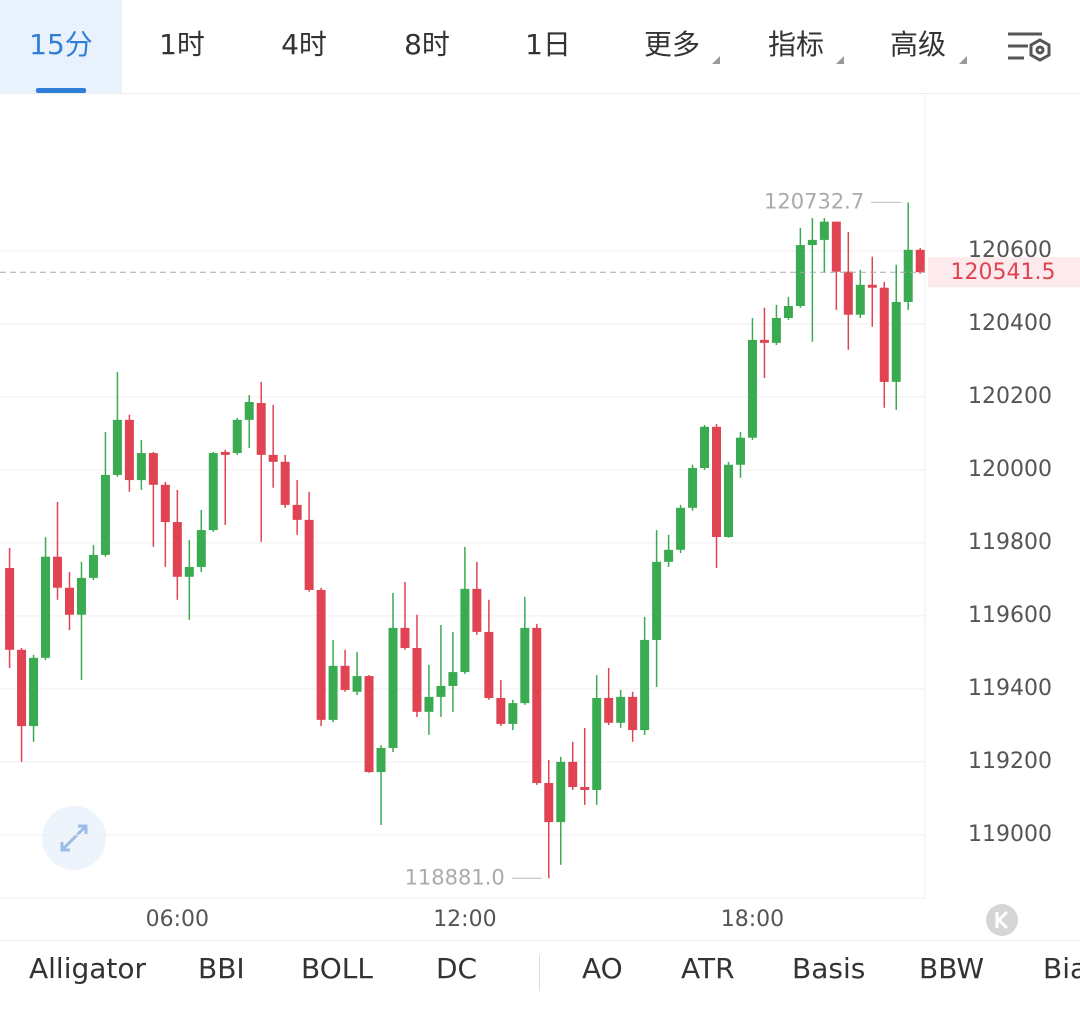  What do you see at coordinates (337, 968) in the screenshot?
I see `indicator: BOLL` at bounding box center [337, 968].